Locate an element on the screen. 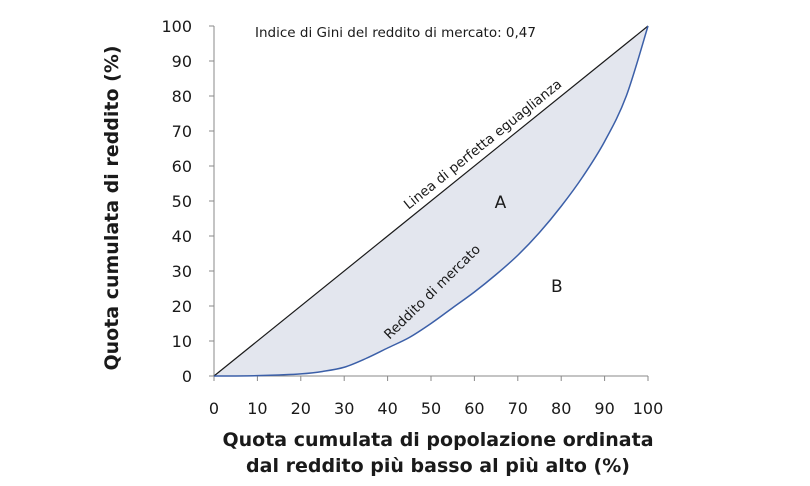 Image resolution: width=810 pixels, height=486 pixels. y-tick-label-70: 70 is located at coordinates (182, 131).